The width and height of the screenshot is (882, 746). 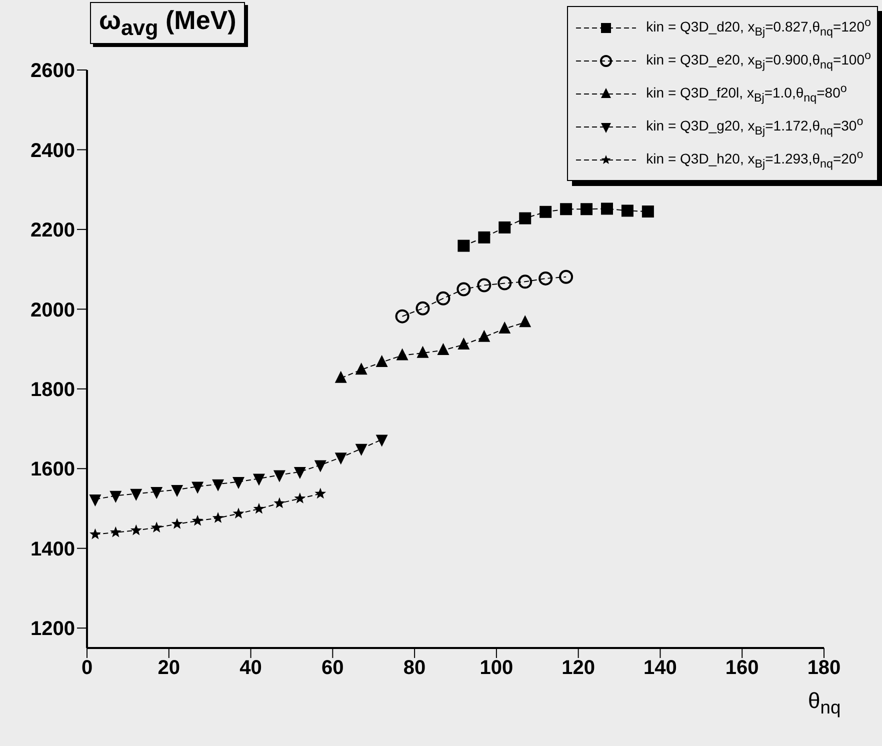 What do you see at coordinates (579, 668) in the screenshot?
I see `x-tick-label: 120` at bounding box center [579, 668].